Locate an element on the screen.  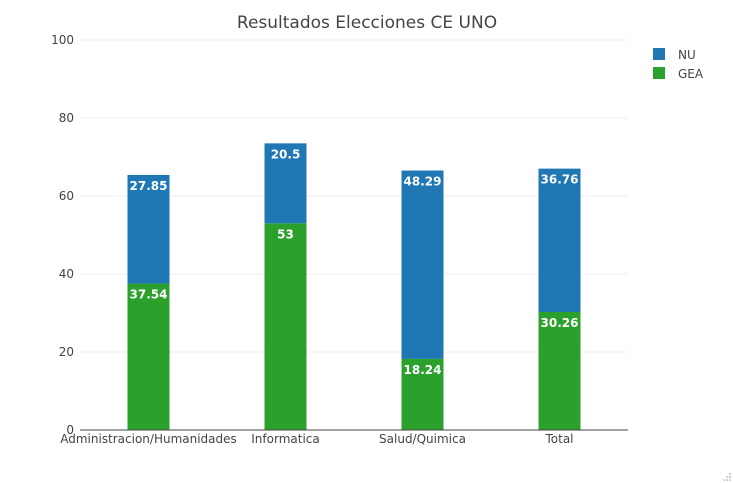
data-label: 18.24 is located at coordinates (423, 370).